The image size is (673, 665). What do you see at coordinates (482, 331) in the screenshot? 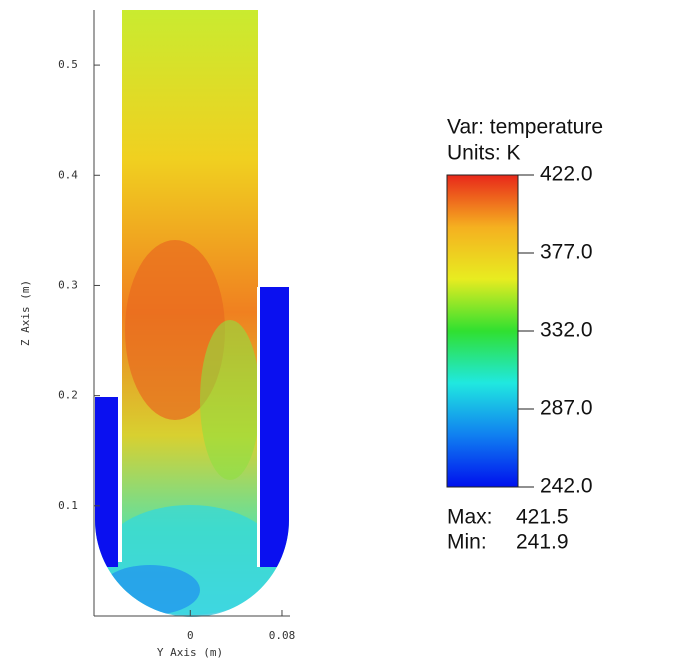
I see `colorbar` at bounding box center [482, 331].